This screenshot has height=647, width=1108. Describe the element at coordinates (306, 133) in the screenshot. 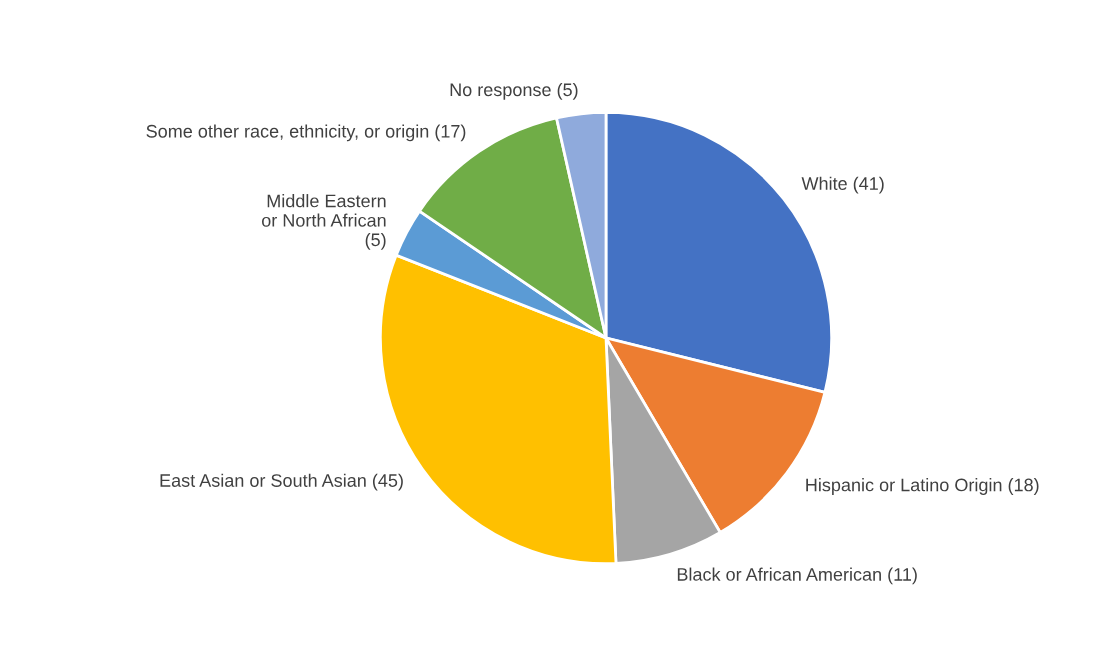

I see `slice-label: Some other race, ethnicity, or origin (17)` at that location.